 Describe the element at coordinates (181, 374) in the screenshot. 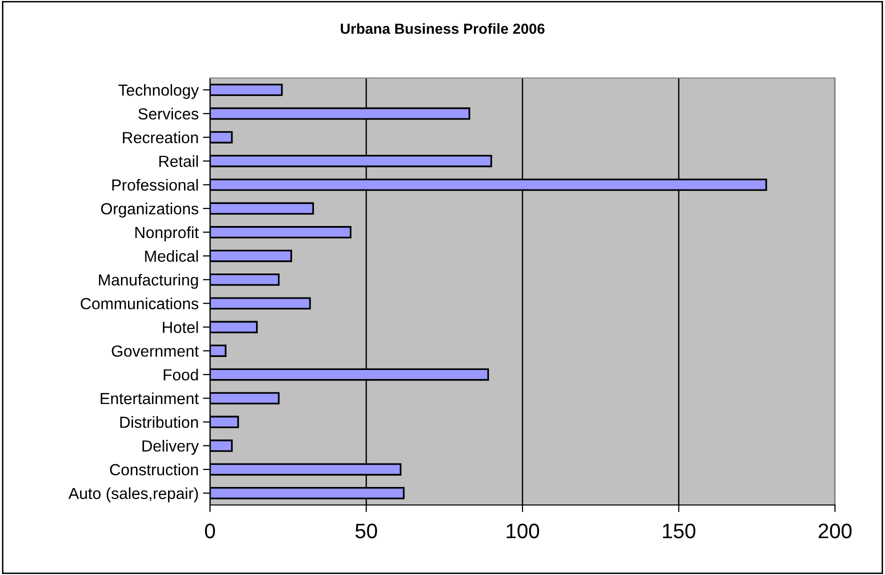

I see `y-tick-label: Food` at that location.